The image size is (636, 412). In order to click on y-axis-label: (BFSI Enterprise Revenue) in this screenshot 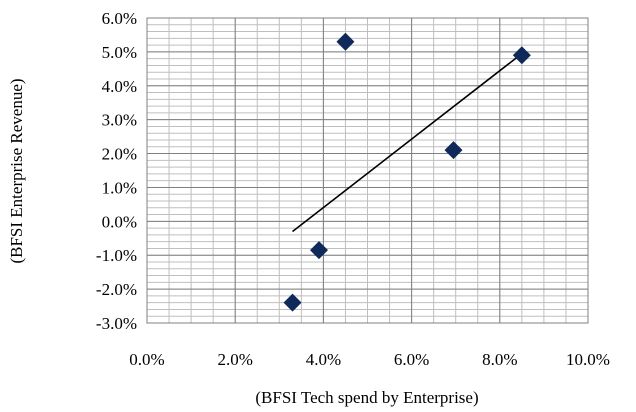, I will do `click(16, 170)`.